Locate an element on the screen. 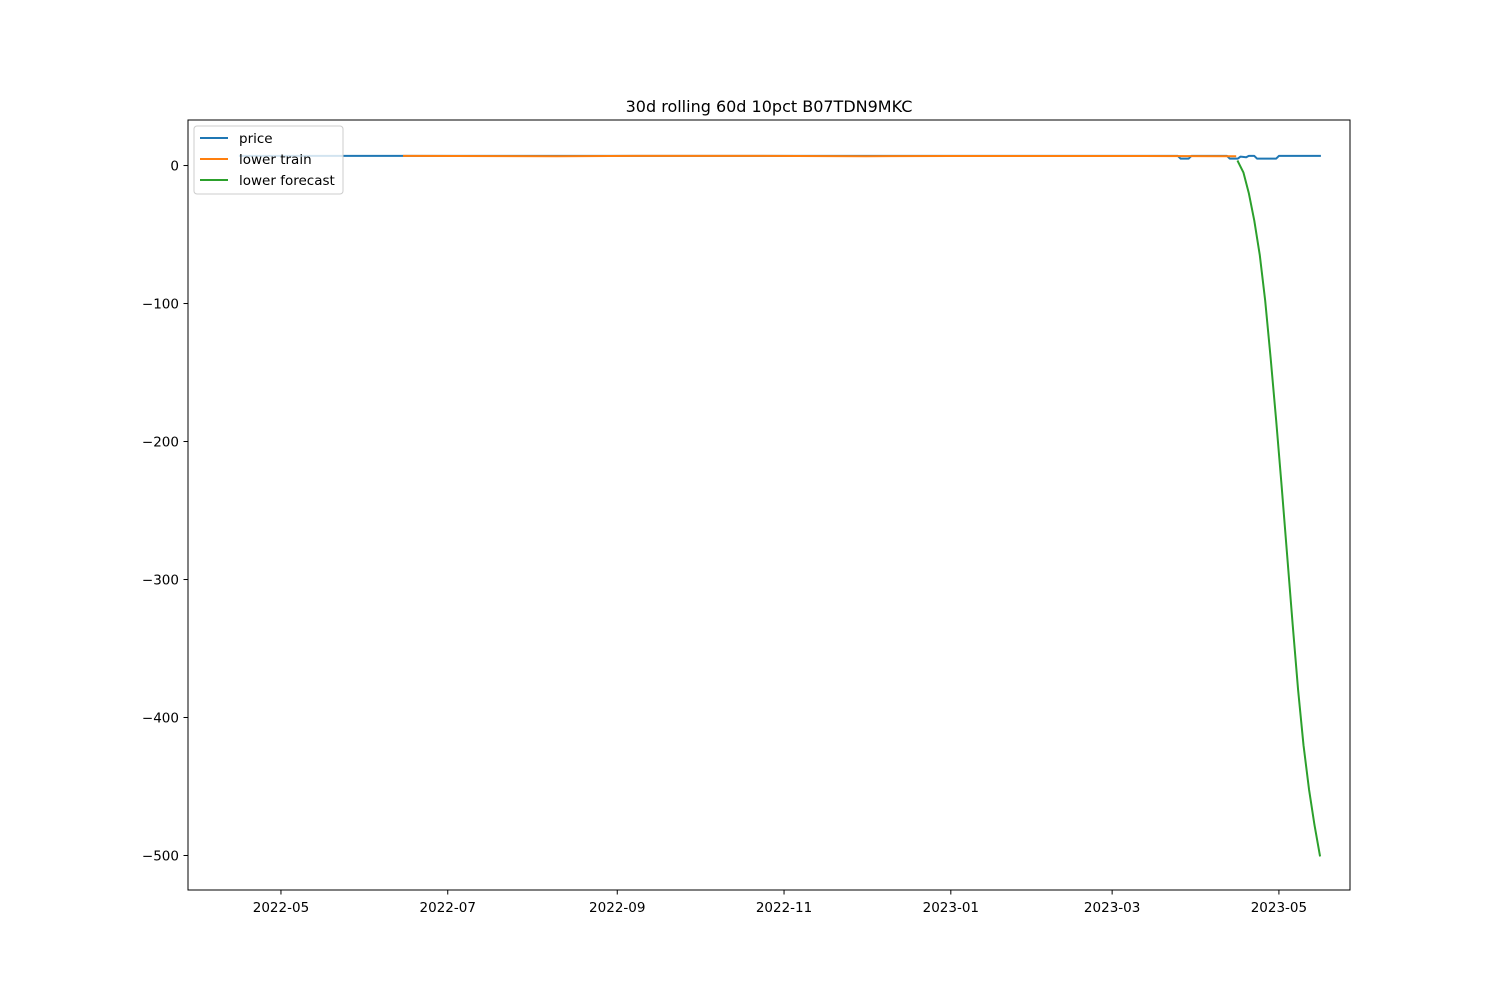  x-tick-label: 2023-01 is located at coordinates (951, 908).